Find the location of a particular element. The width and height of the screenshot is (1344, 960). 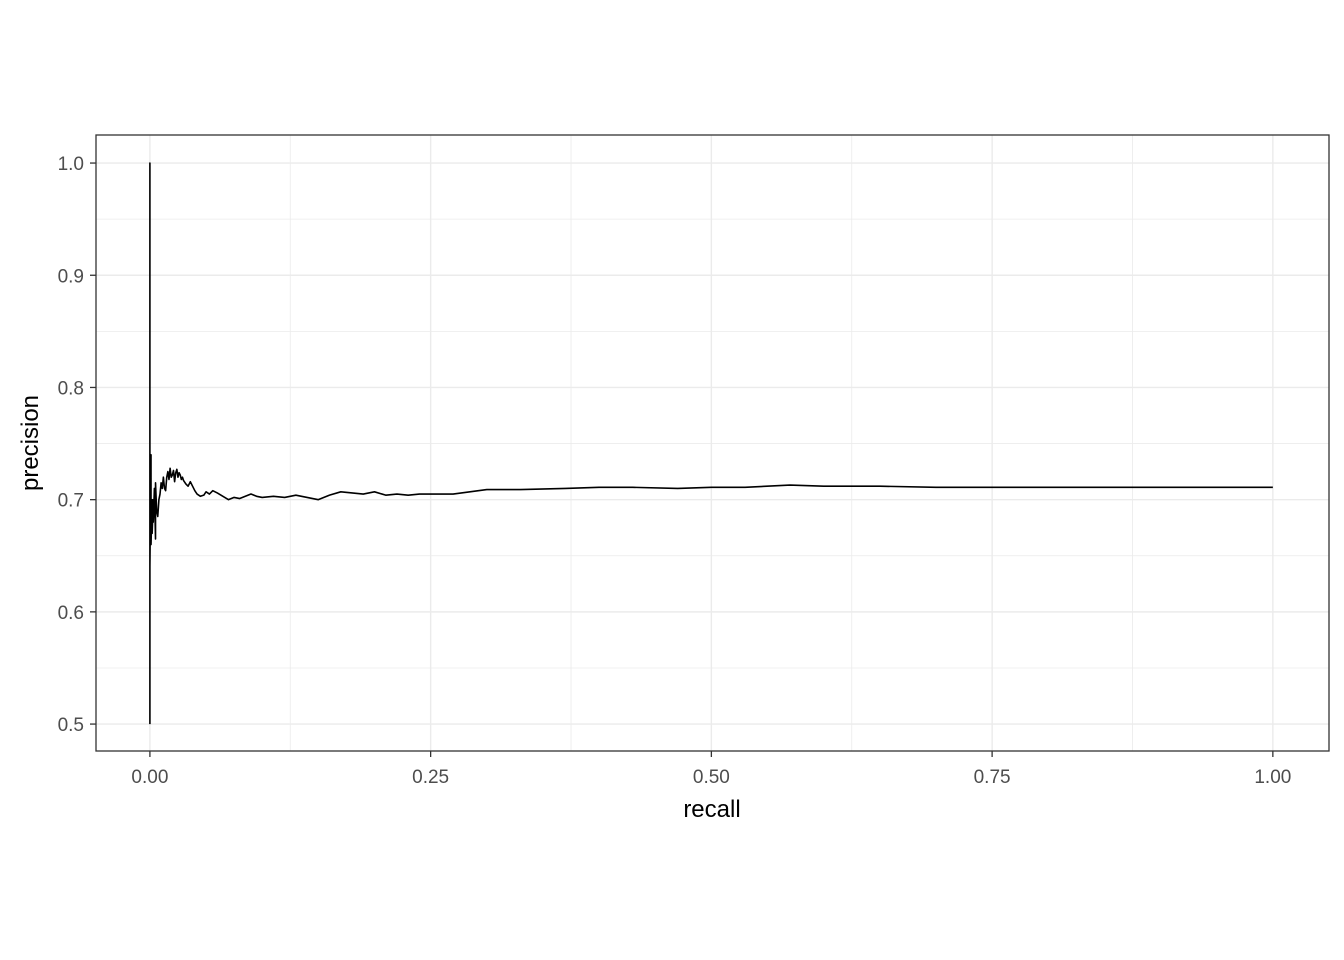

y-tick-label: 0.9 is located at coordinates (71, 276).